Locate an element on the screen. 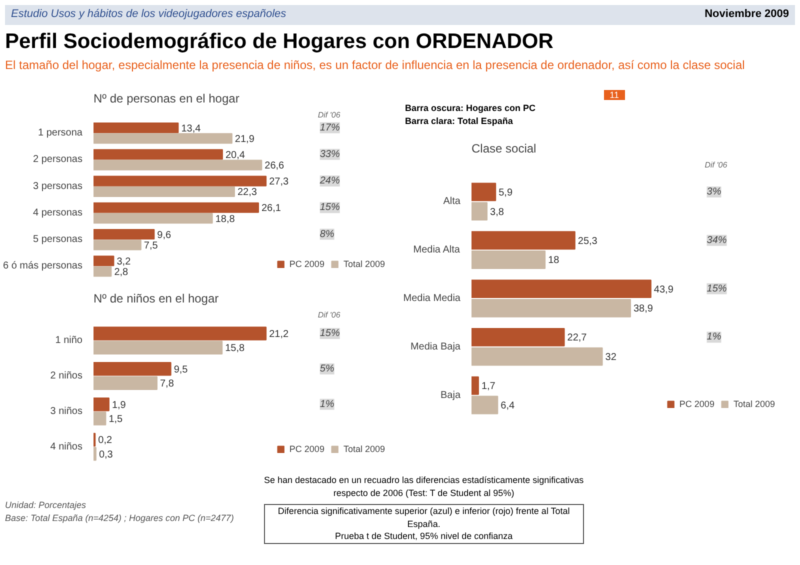 The image size is (800, 565). y-tick-label: 3 personas is located at coordinates (58, 186).